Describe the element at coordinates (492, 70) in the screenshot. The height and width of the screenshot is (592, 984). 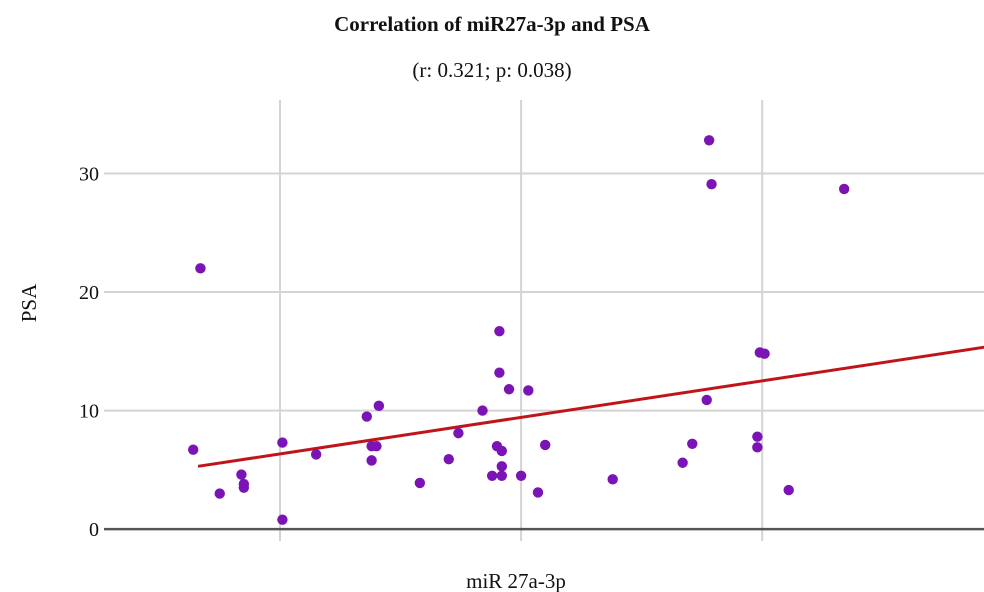
I see `chart-subtitle: (r: 0.321; p: 0.038)` at that location.